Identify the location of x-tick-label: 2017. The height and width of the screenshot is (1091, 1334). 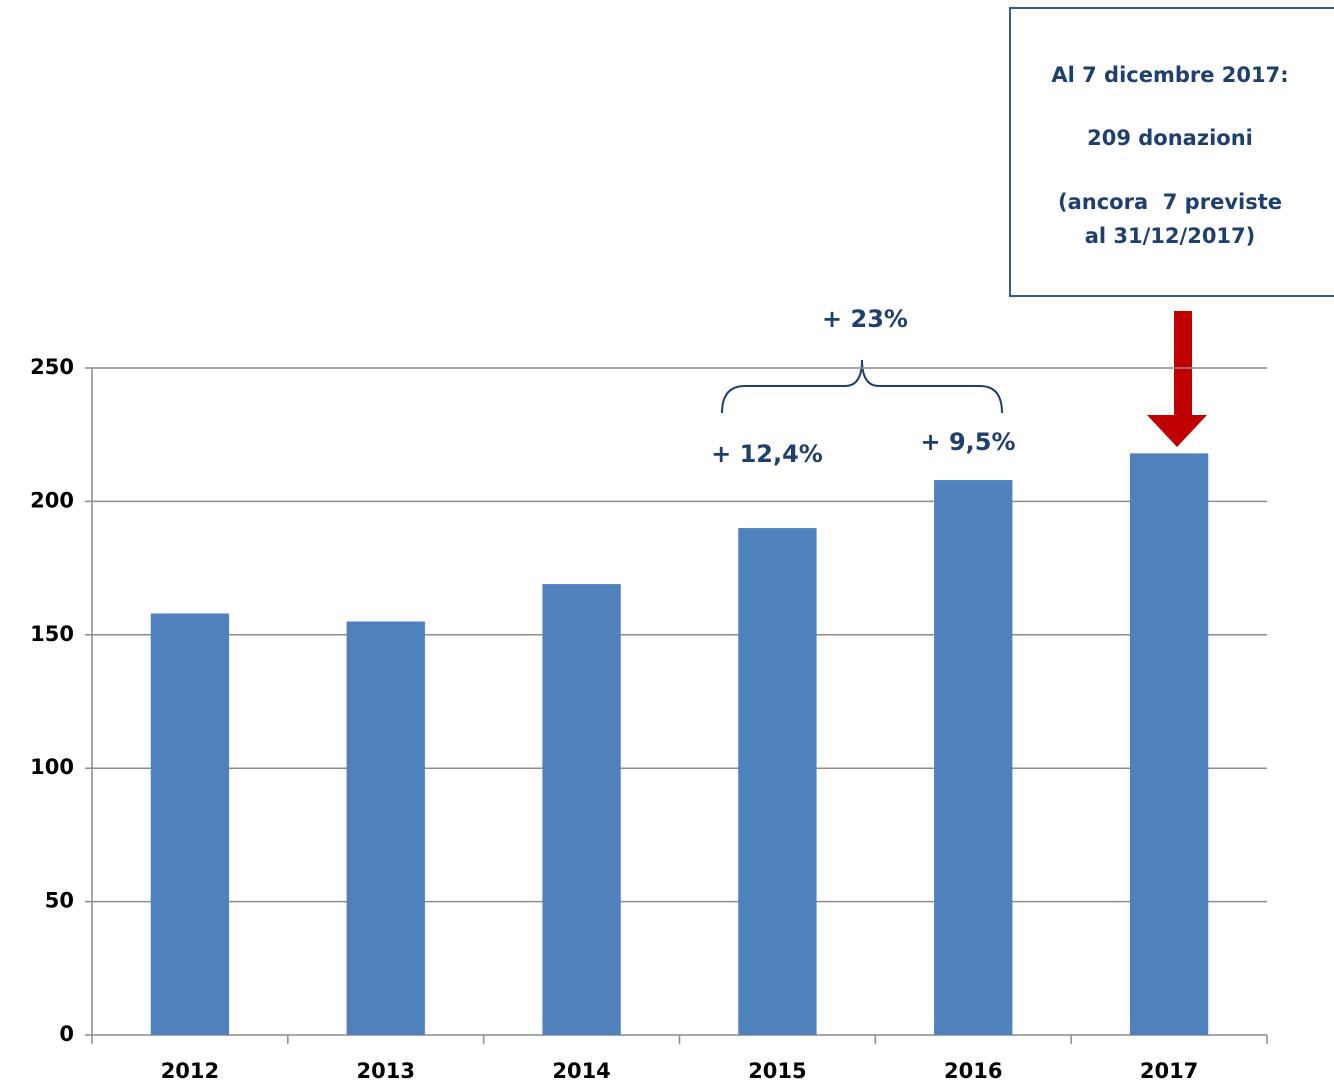
(1169, 1071).